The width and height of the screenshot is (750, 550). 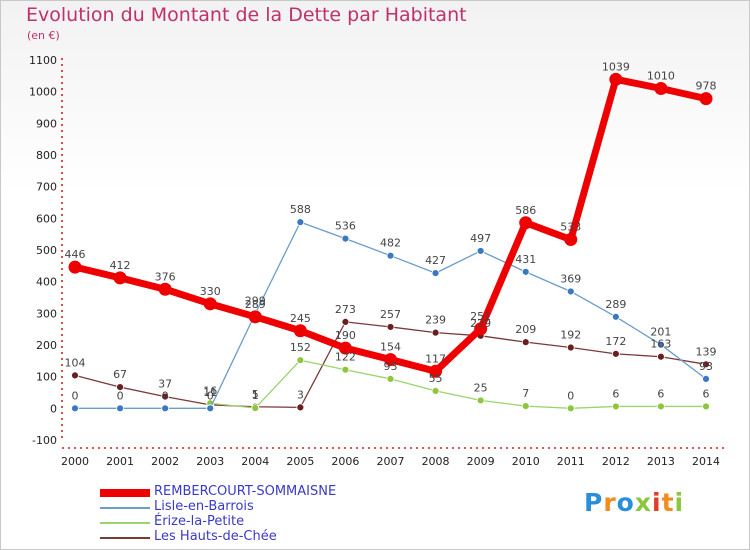 What do you see at coordinates (120, 265) in the screenshot?
I see `data-label: 412` at bounding box center [120, 265].